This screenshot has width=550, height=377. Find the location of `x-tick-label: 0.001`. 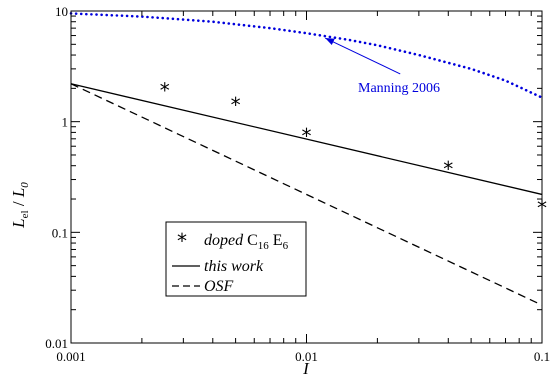

x-tick-label: 0.001 is located at coordinates (70, 356).